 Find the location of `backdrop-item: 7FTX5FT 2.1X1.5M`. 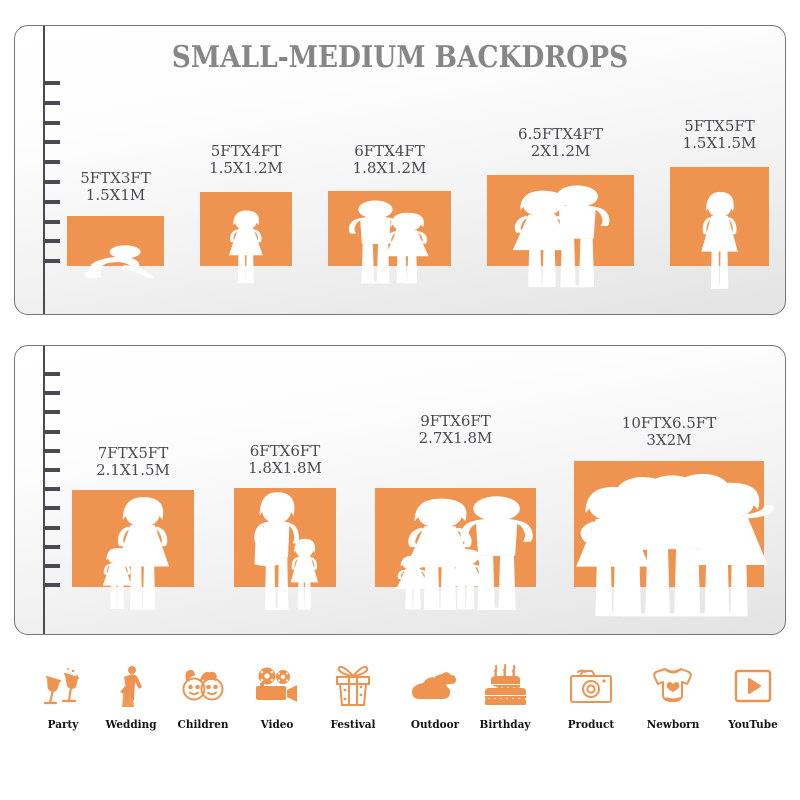

backdrop-item: 7FTX5FT 2.1X1.5M is located at coordinates (133, 527).